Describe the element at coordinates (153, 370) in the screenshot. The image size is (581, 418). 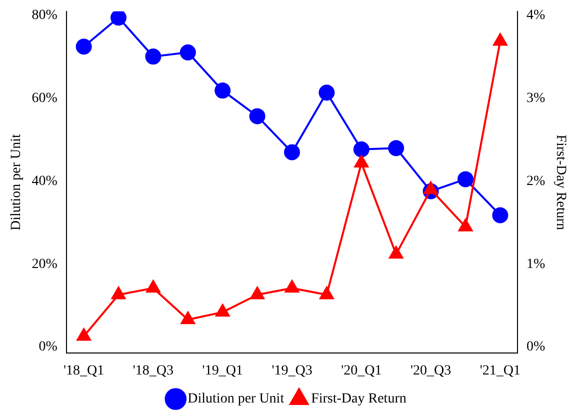
I see `x-tick-label: '18_Q3` at that location.